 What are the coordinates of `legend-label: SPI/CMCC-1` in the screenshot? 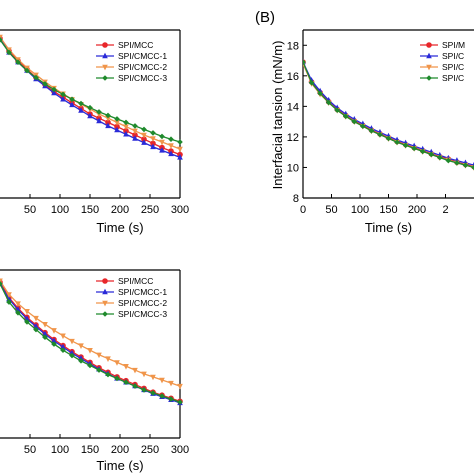 It's located at (142, 292).